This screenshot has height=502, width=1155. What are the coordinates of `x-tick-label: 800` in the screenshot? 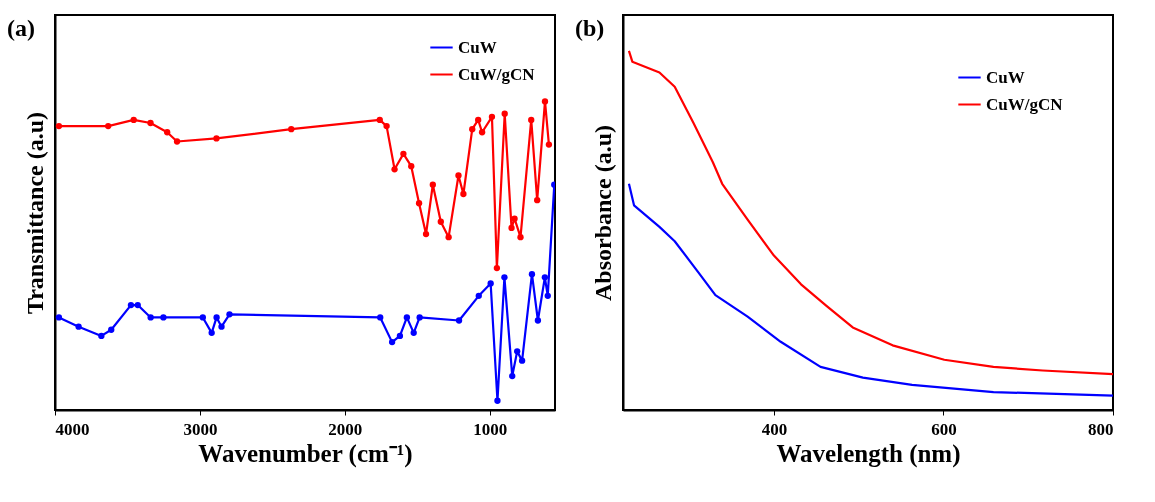 It's located at (1101, 429).